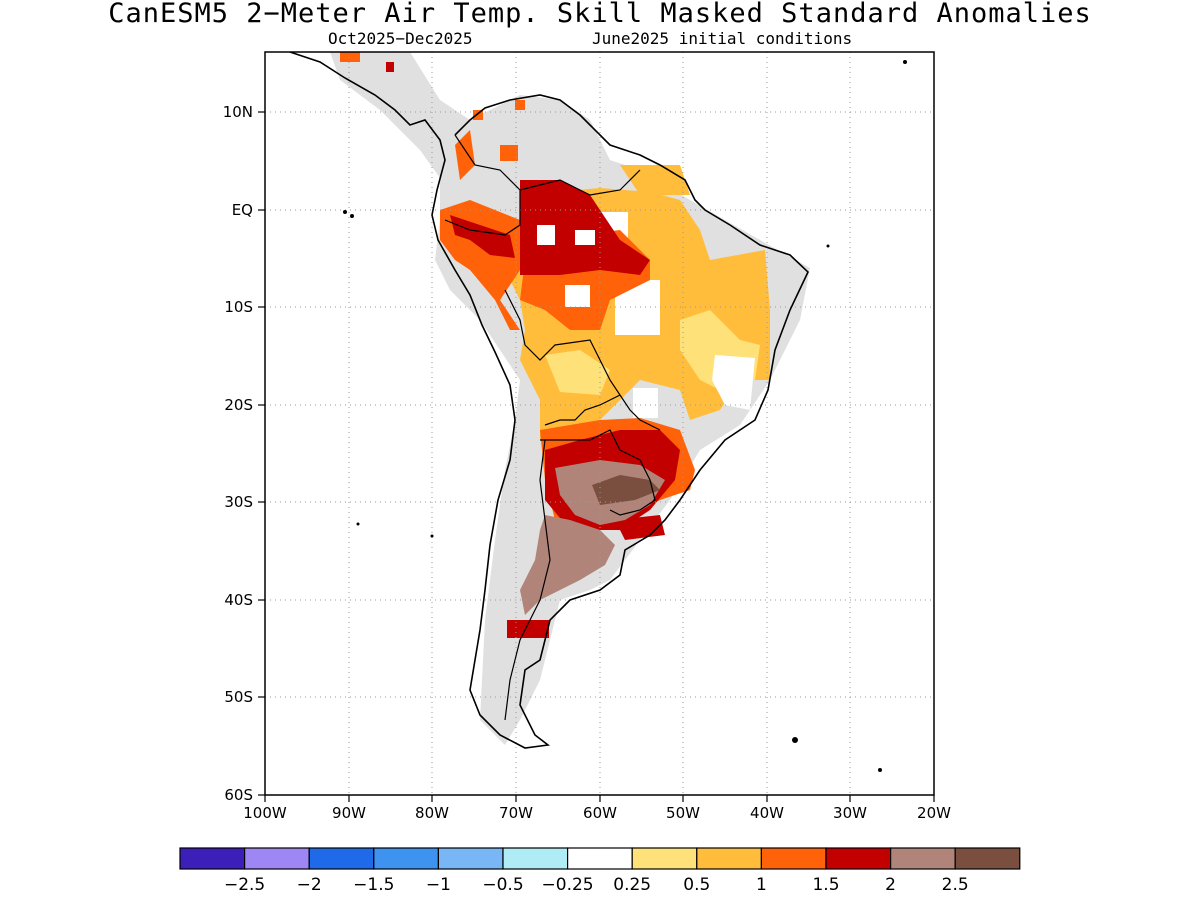 Image resolution: width=1200 pixels, height=900 pixels. What do you see at coordinates (767, 813) in the screenshot?
I see `lon-label: 40W` at bounding box center [767, 813].